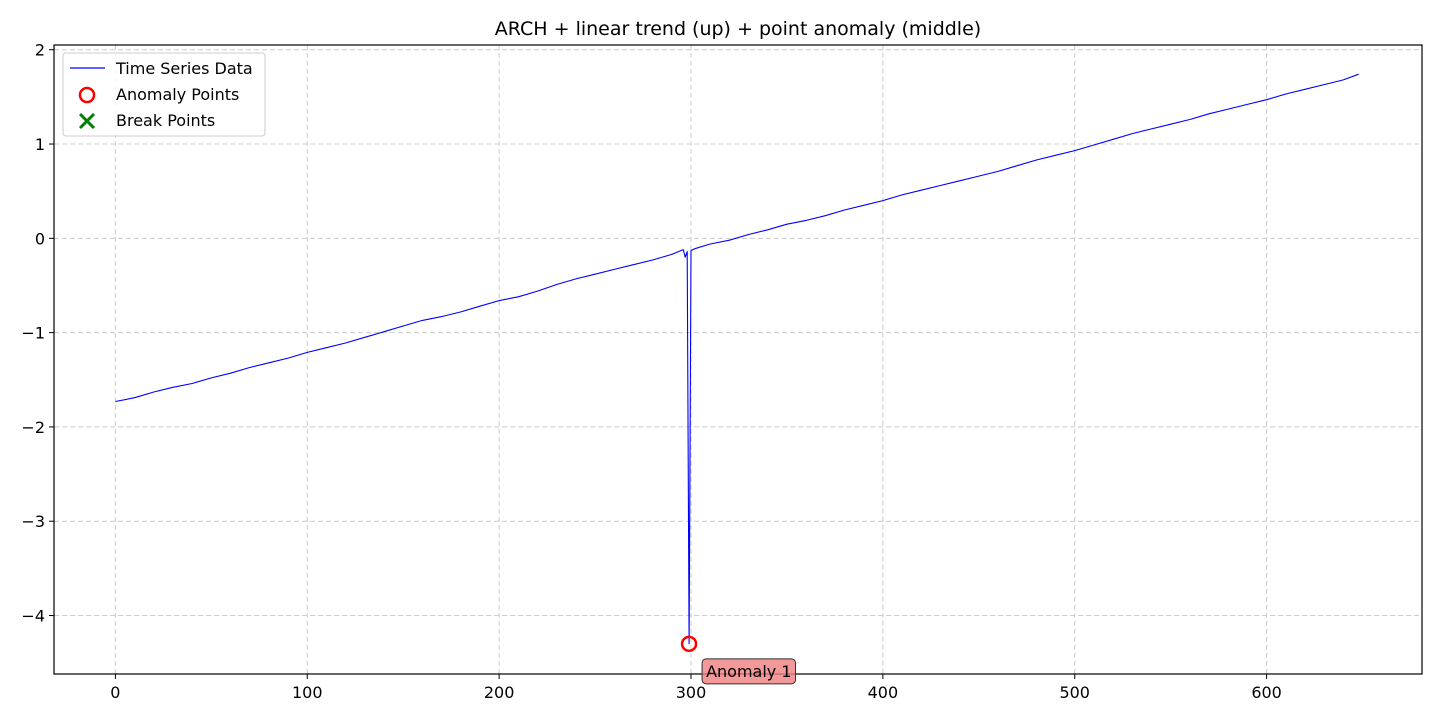 This screenshot has width=1440, height=720. What do you see at coordinates (177, 94) in the screenshot?
I see `legend-label-anomaly: Anomaly Points` at bounding box center [177, 94].